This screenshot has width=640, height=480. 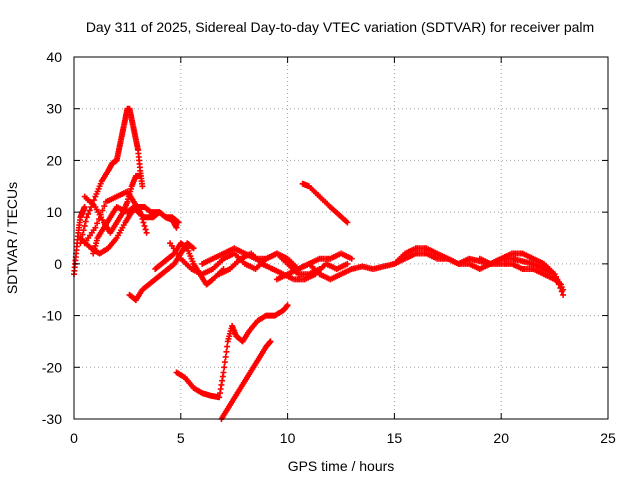 I want to click on x-tick-label: 15, so click(x=395, y=438).